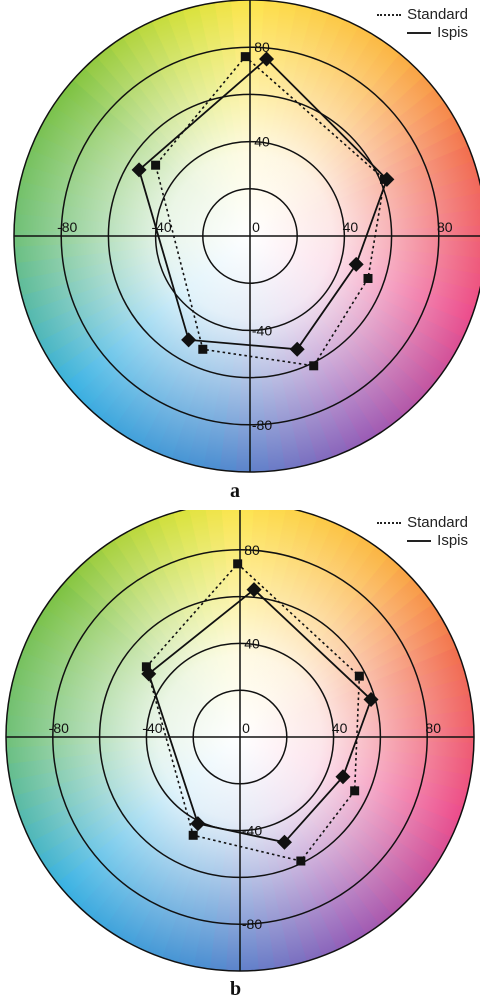  What do you see at coordinates (262, 330) in the screenshot?
I see `y-tick-label: -40` at bounding box center [262, 330].